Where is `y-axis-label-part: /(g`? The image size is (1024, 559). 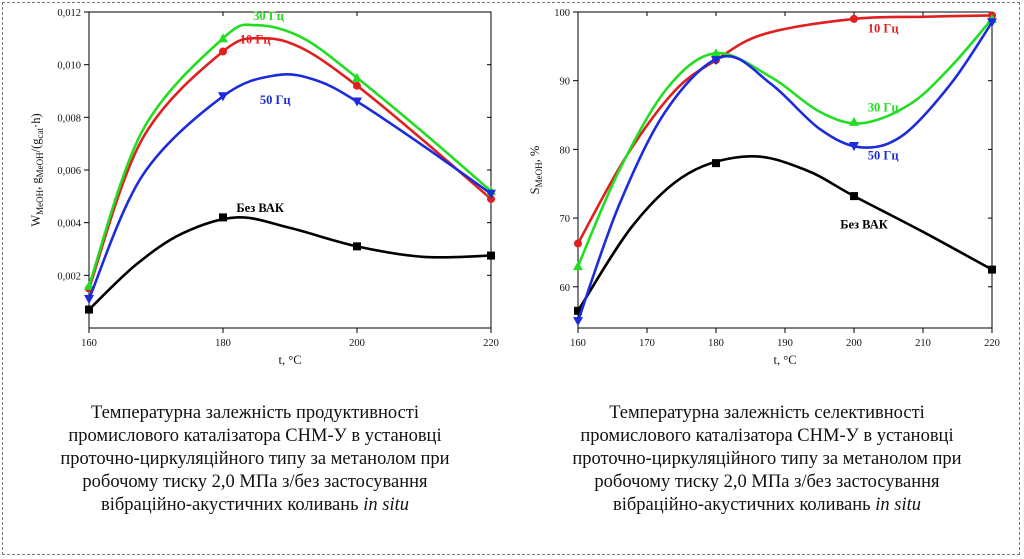
y-axis-label-part: /(g is located at coordinates (36, 145).